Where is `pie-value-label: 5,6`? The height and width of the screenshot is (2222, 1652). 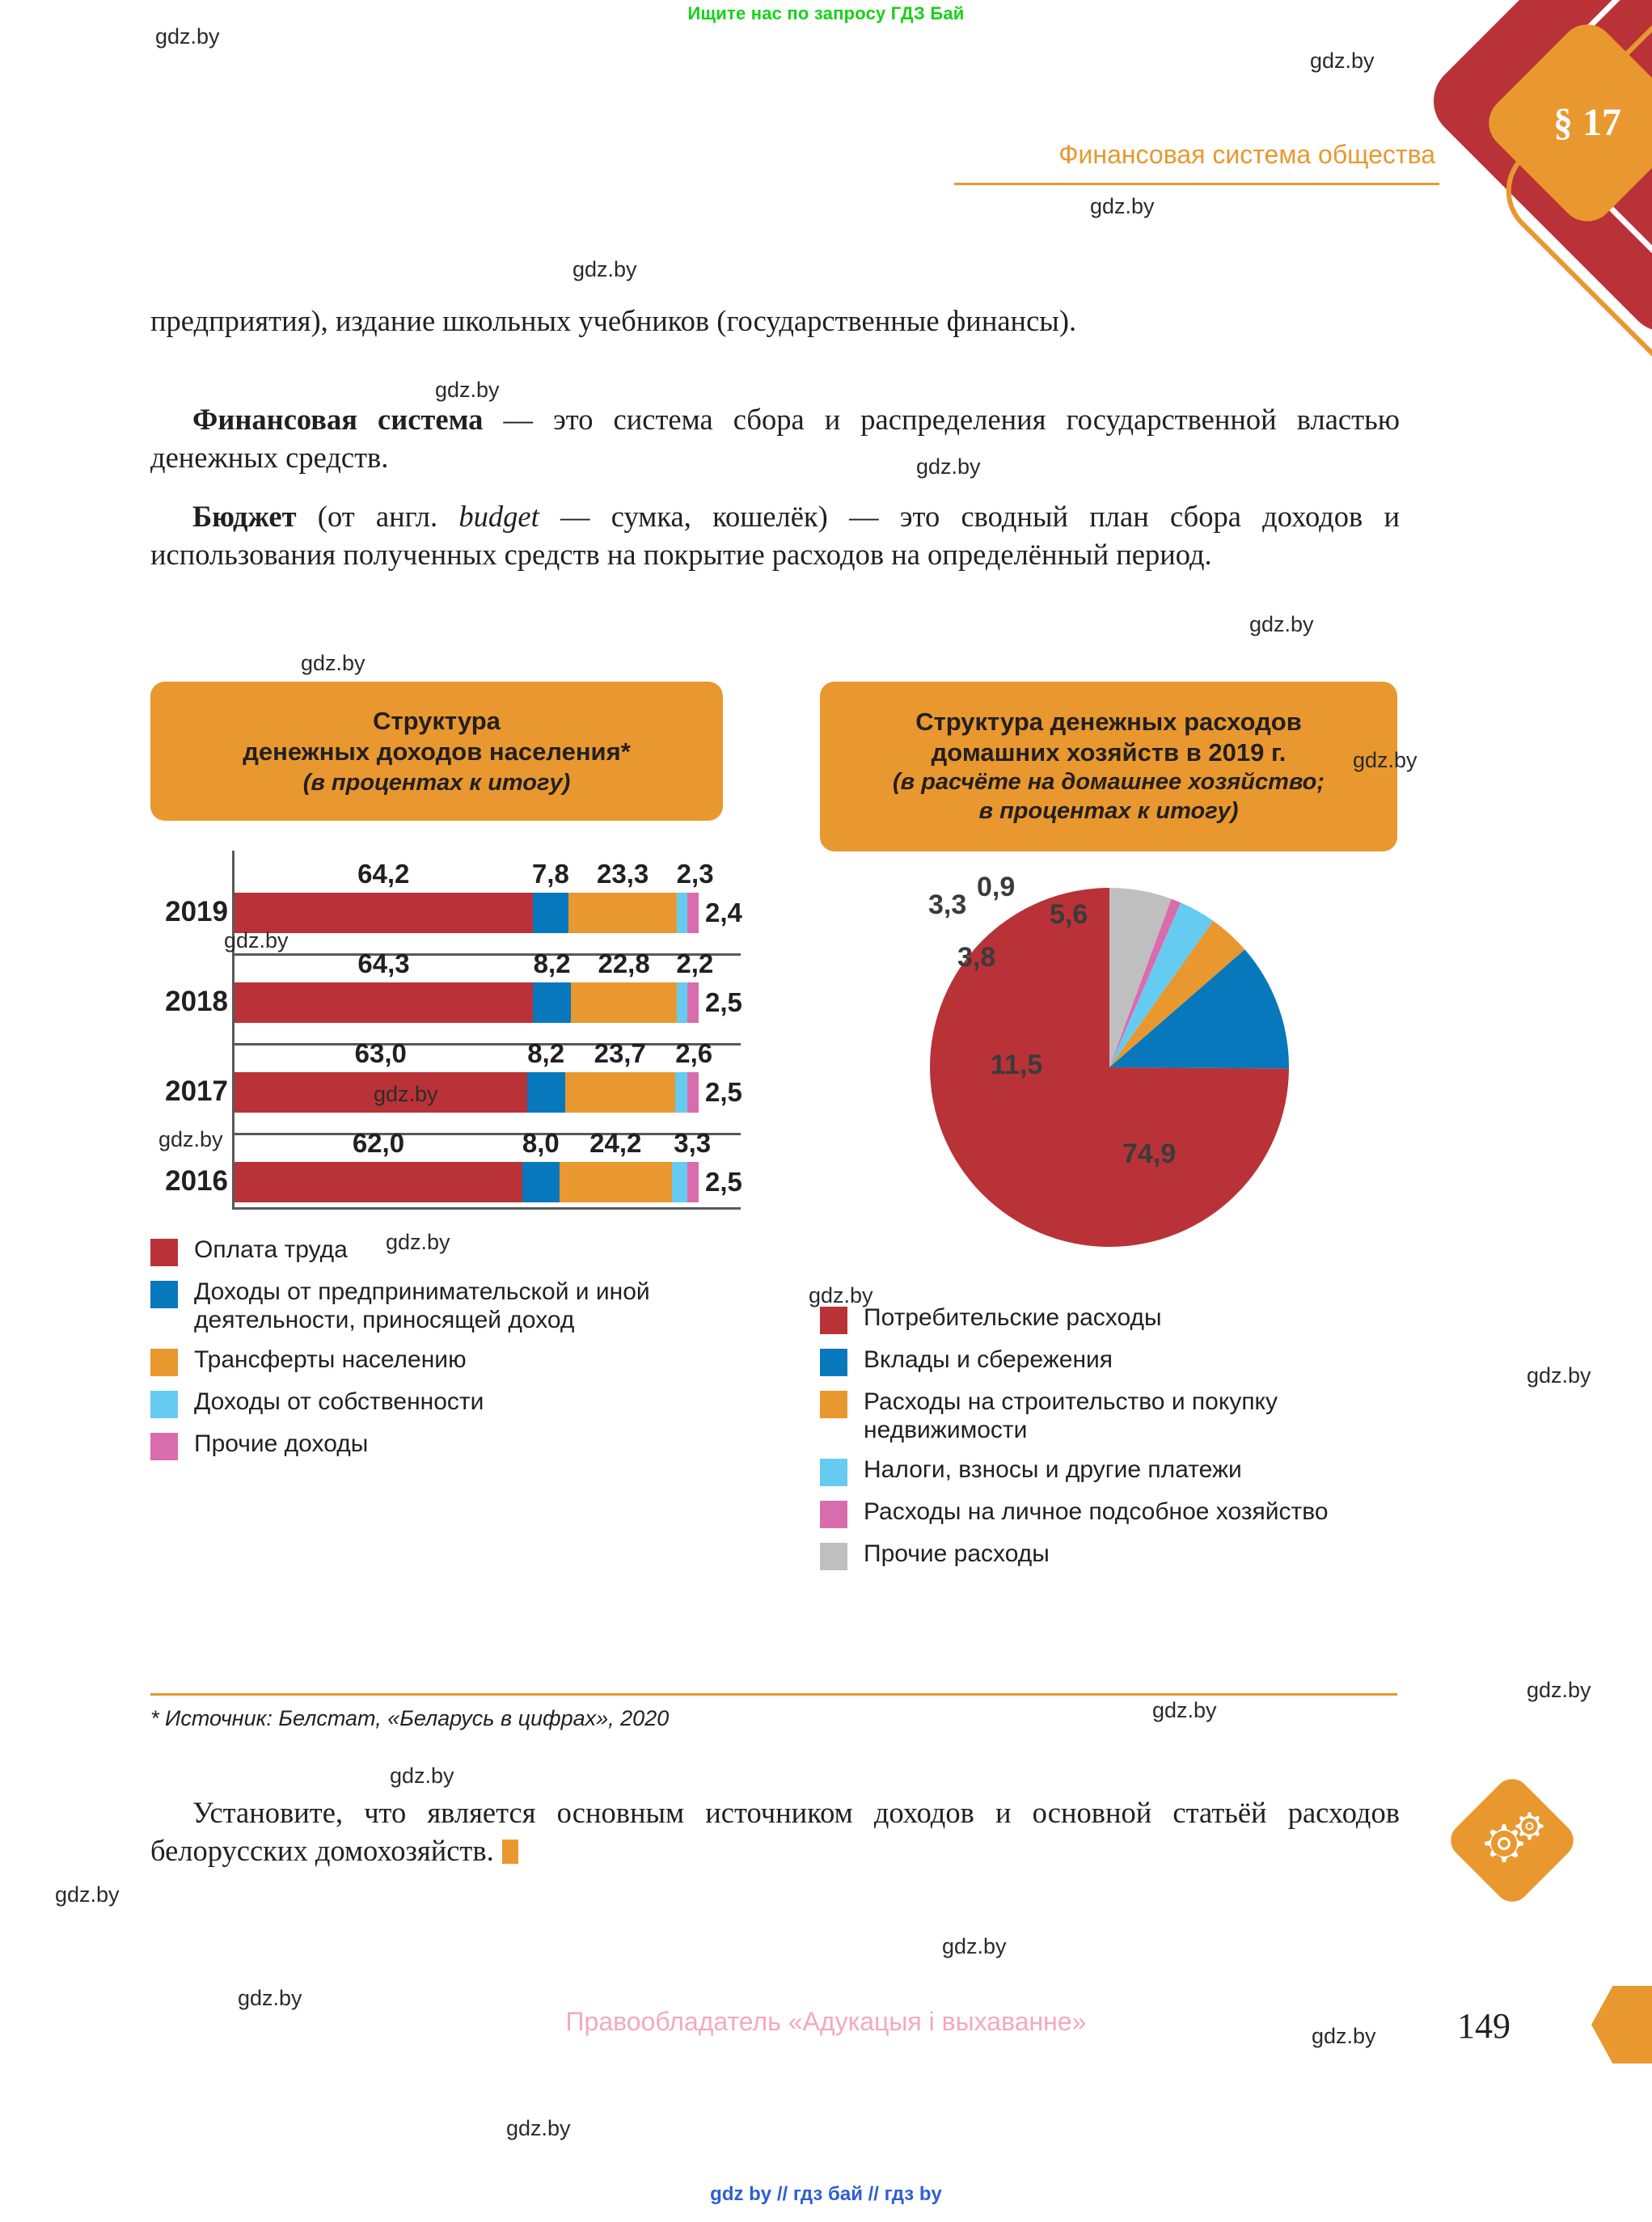 pie-value-label: 5,6 is located at coordinates (1069, 914).